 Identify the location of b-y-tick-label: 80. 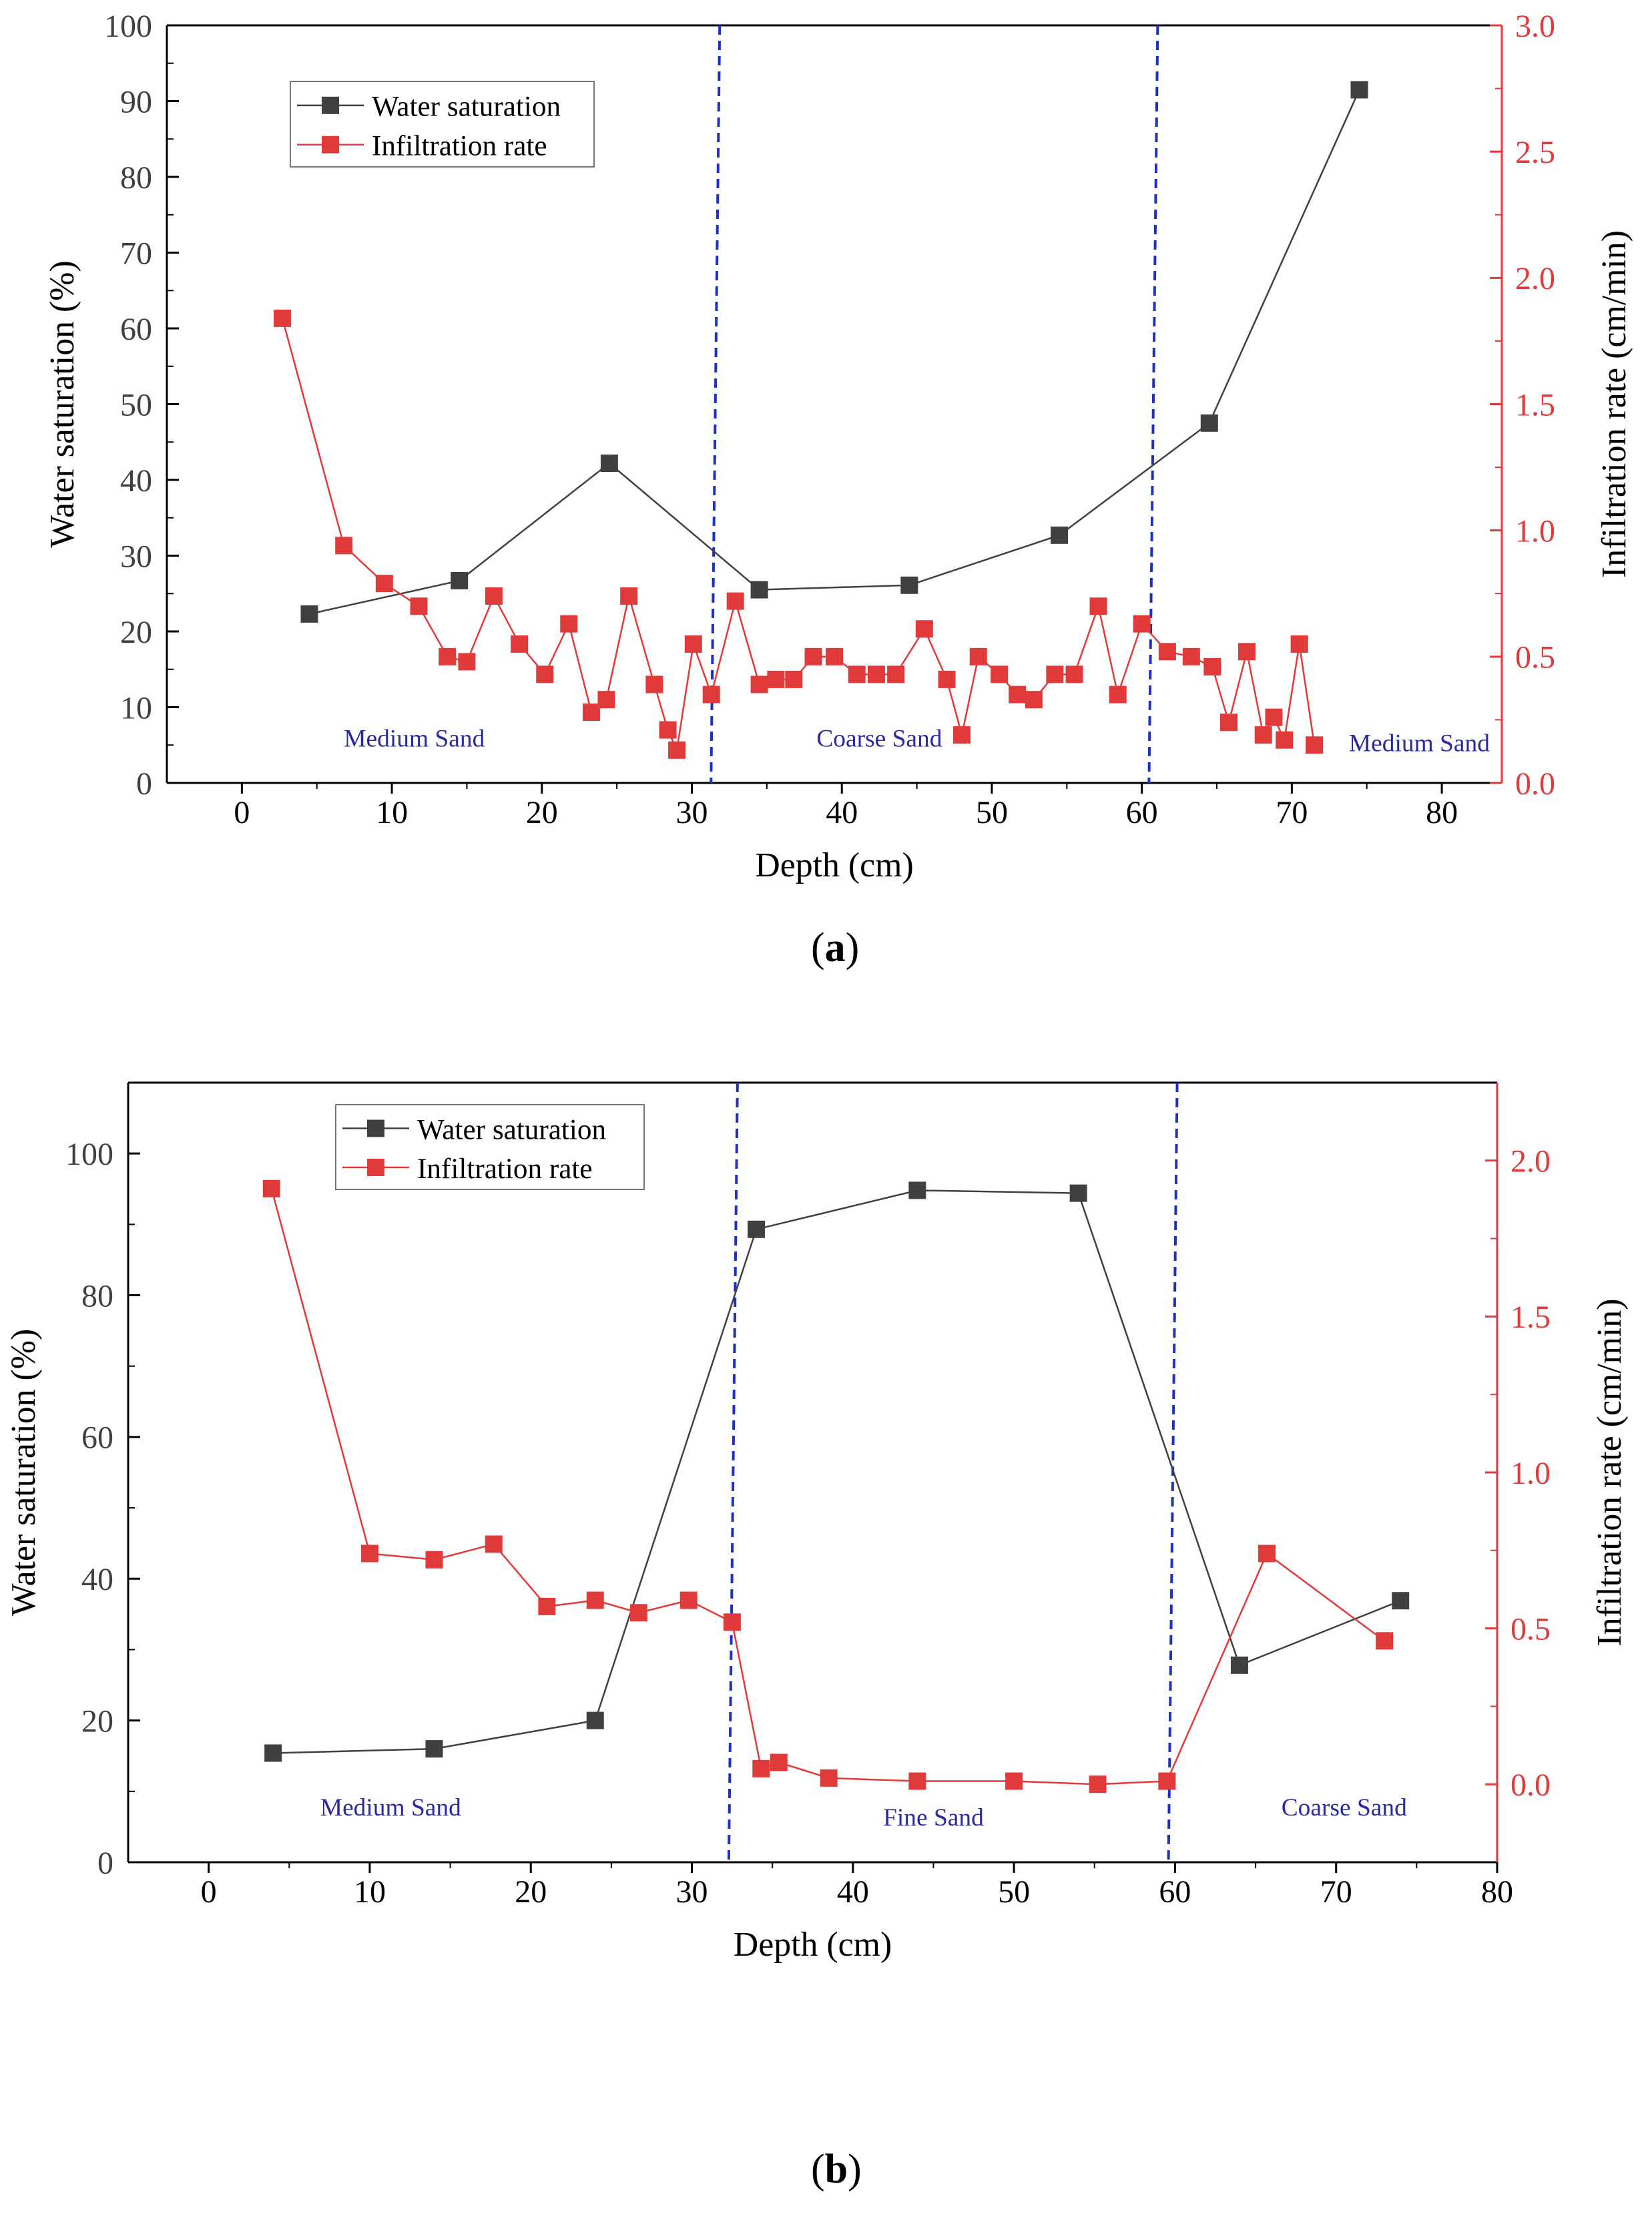
(97, 1296).